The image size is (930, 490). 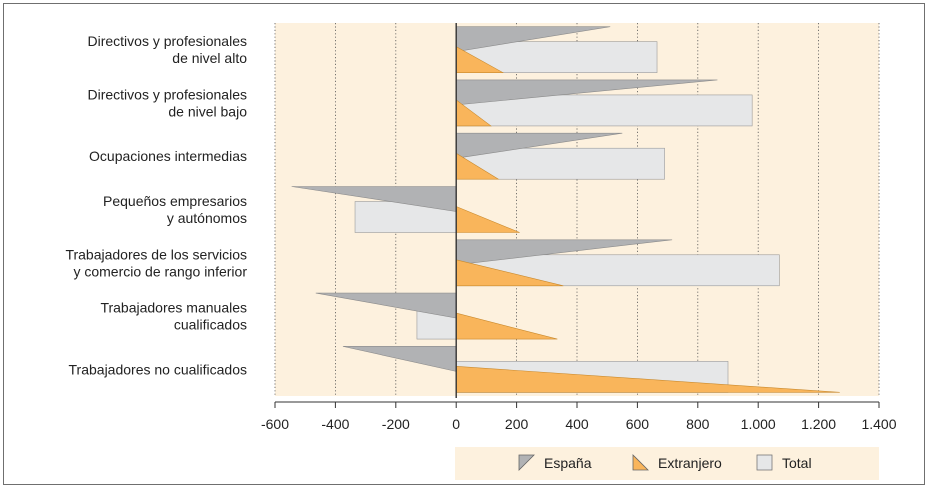 What do you see at coordinates (207, 111) in the screenshot?
I see `category-label: de nivel bajo` at bounding box center [207, 111].